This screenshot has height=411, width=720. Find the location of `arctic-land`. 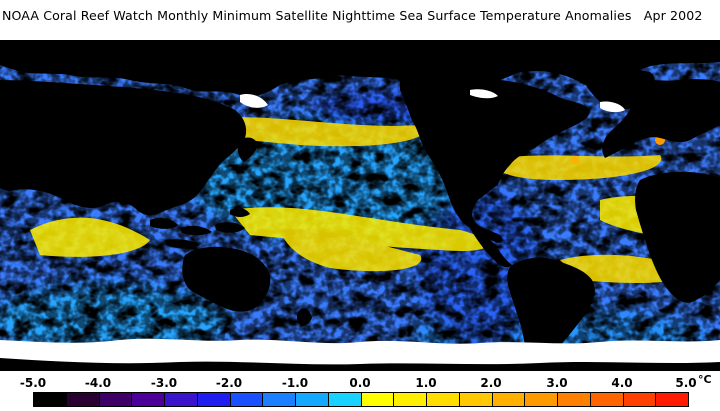

arctic-land is located at coordinates (360, 68).